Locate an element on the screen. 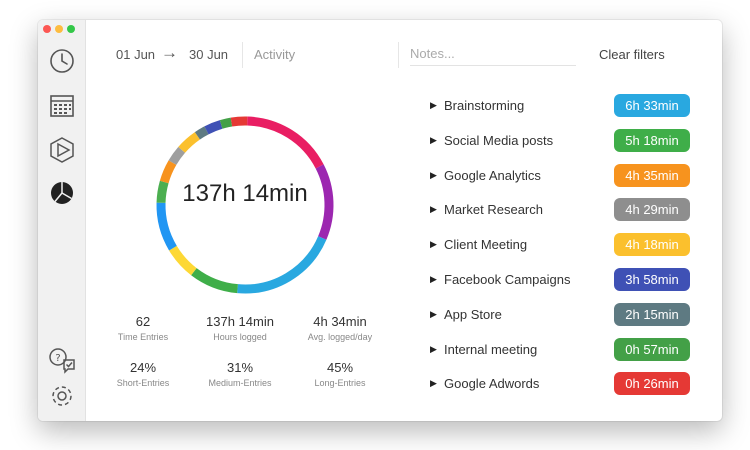 The width and height of the screenshot is (750, 450). donut-segment-teal is located at coordinates (201, 133).